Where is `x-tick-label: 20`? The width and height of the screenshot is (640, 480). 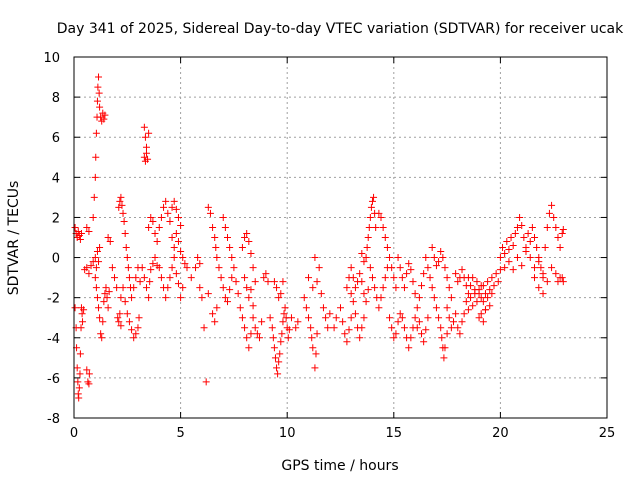
x-tick-label: 20 is located at coordinates (500, 433).